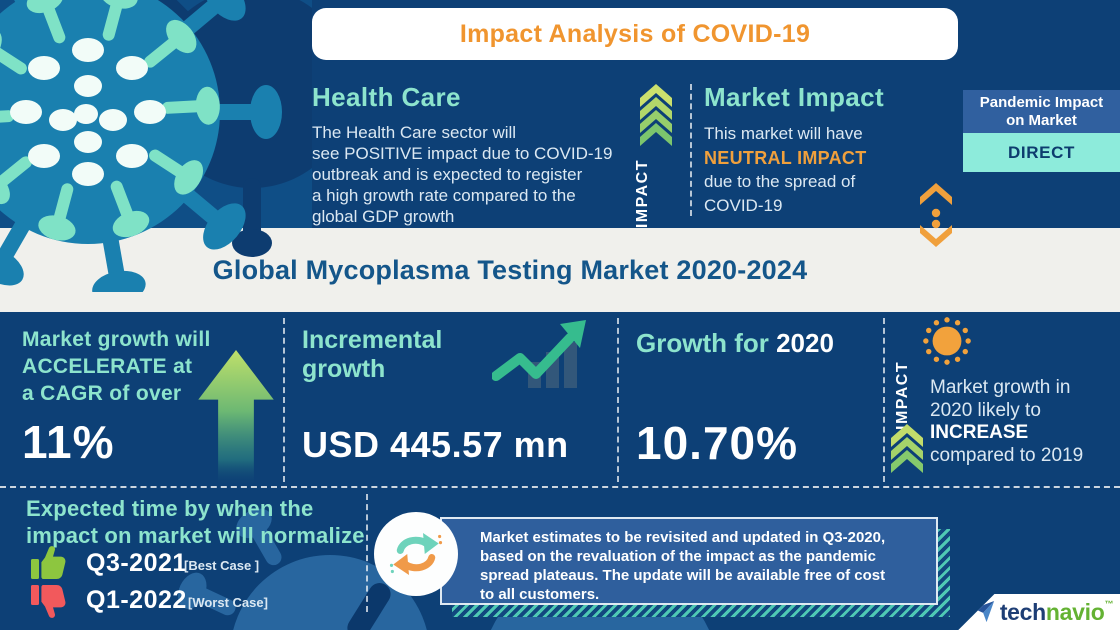 The height and width of the screenshot is (630, 1120). Describe the element at coordinates (372, 340) in the screenshot. I see `incremental-line: Incremental` at that location.